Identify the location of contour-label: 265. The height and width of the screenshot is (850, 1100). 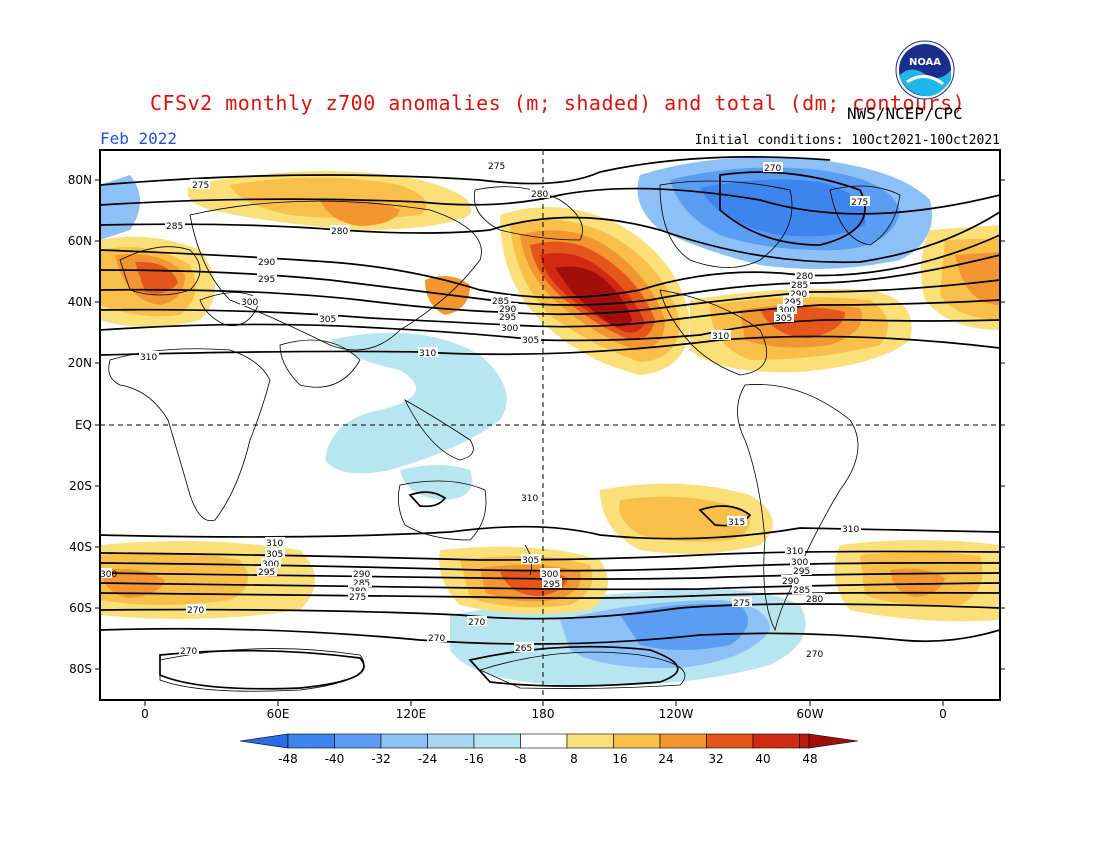
(523, 649).